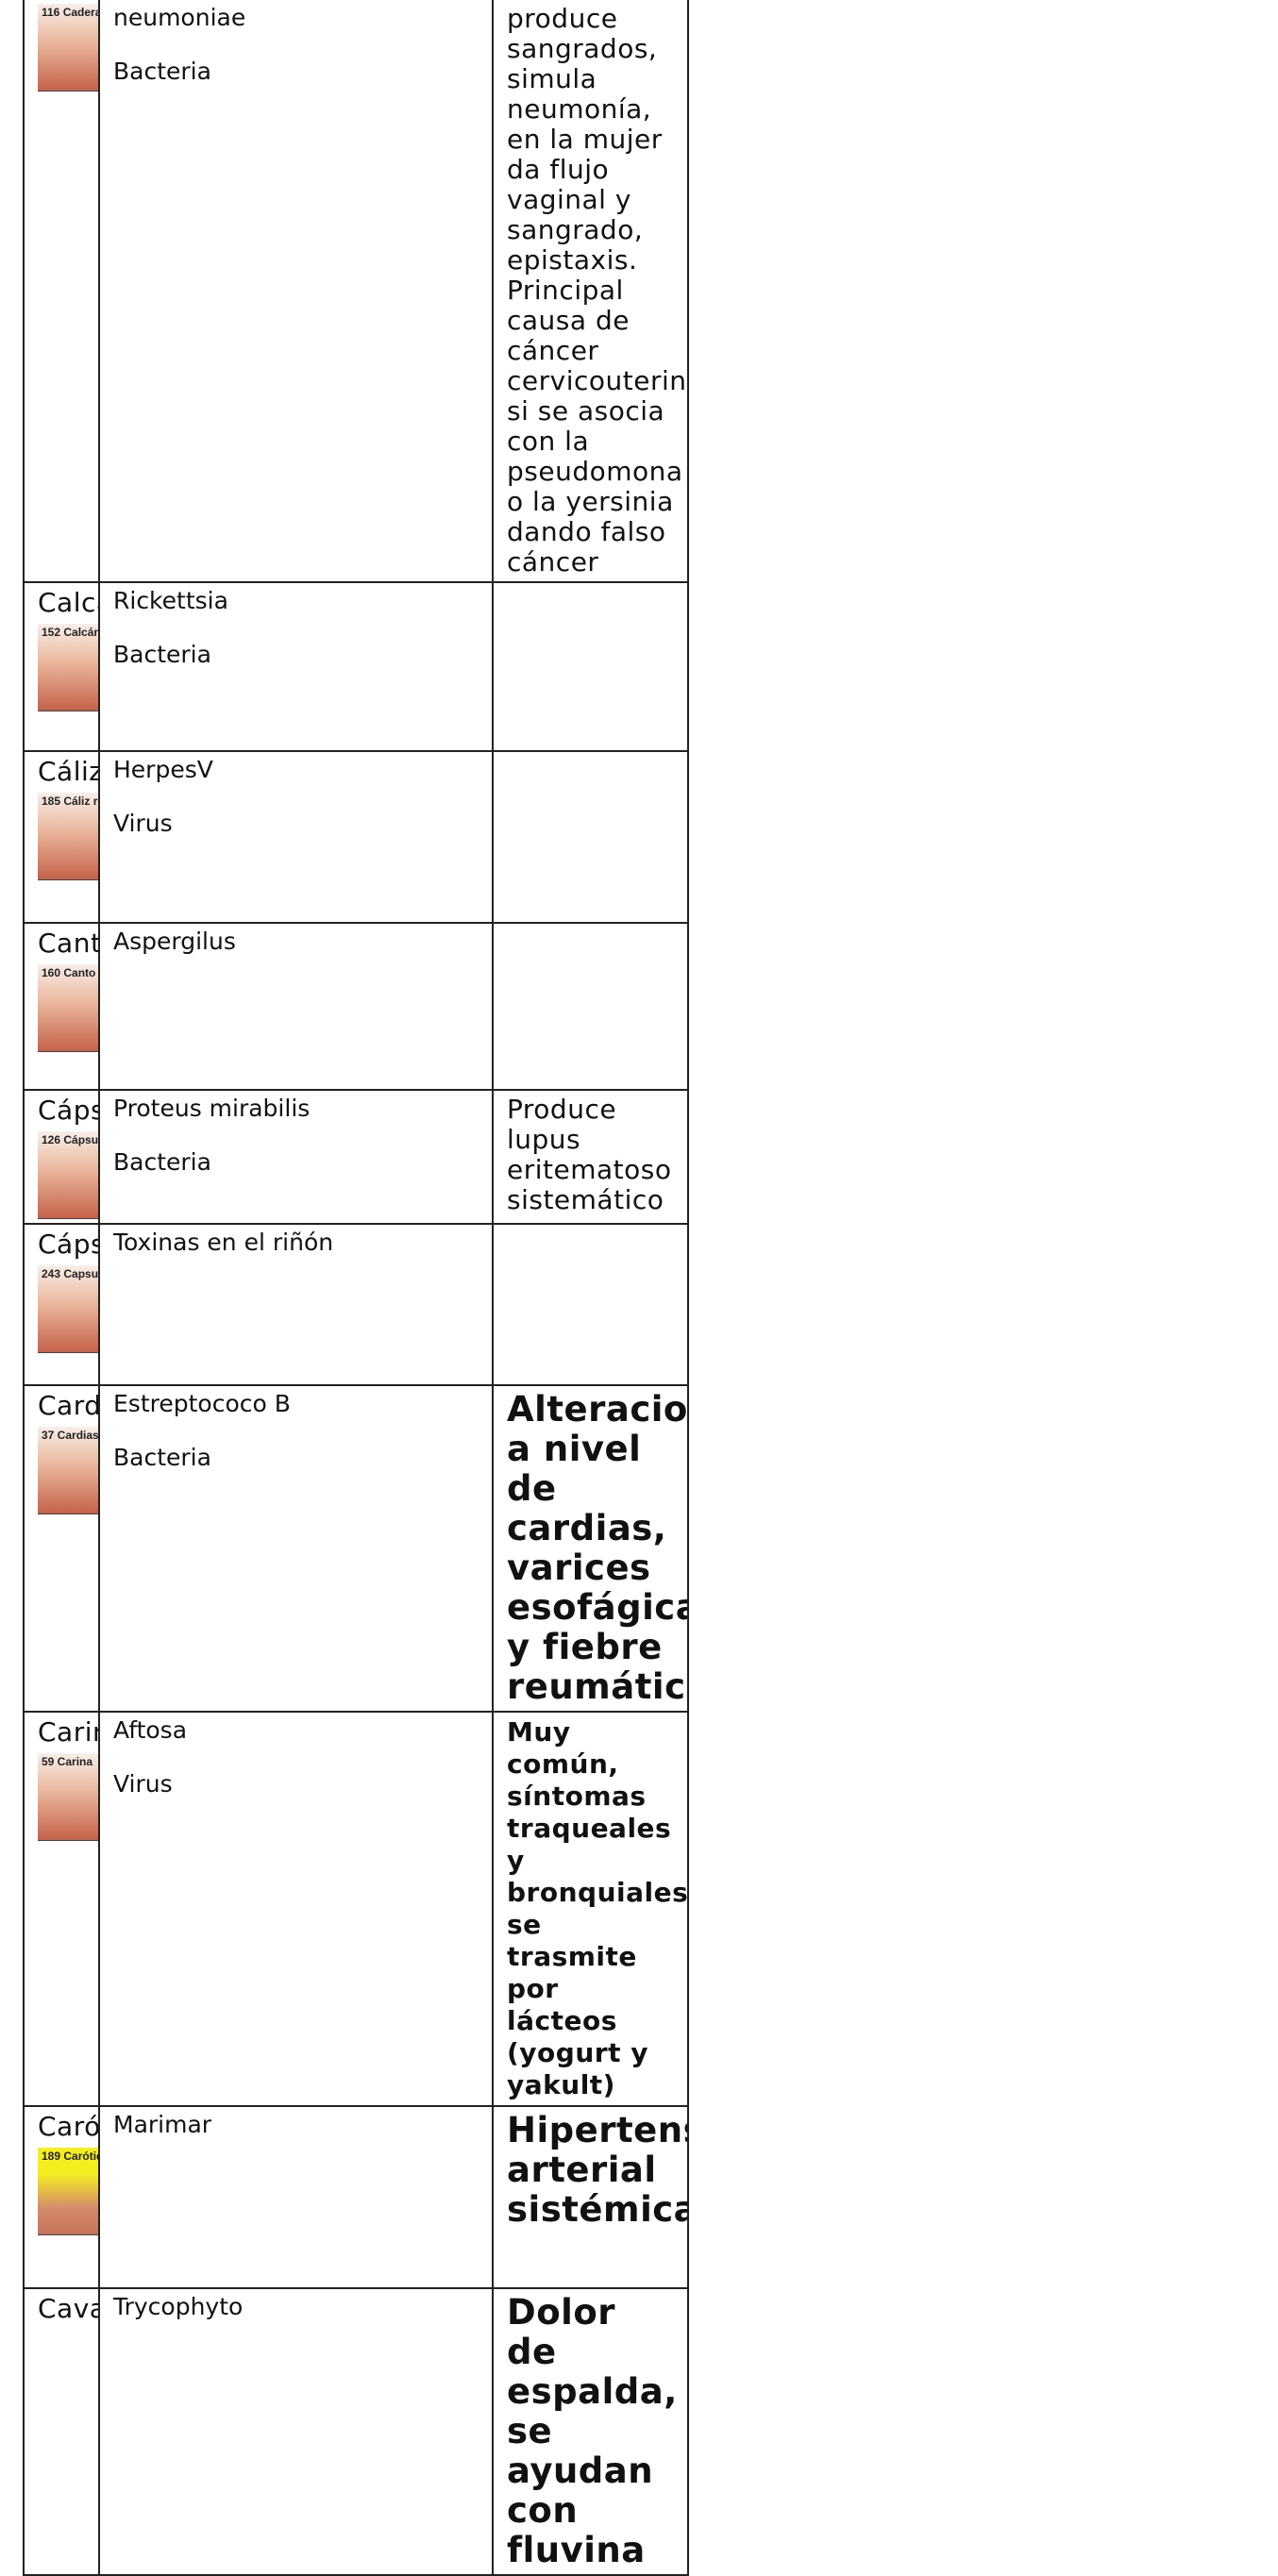 The height and width of the screenshot is (2576, 1278). What do you see at coordinates (67, 1732) in the screenshot?
I see `point-title: Carina– Carina` at bounding box center [67, 1732].